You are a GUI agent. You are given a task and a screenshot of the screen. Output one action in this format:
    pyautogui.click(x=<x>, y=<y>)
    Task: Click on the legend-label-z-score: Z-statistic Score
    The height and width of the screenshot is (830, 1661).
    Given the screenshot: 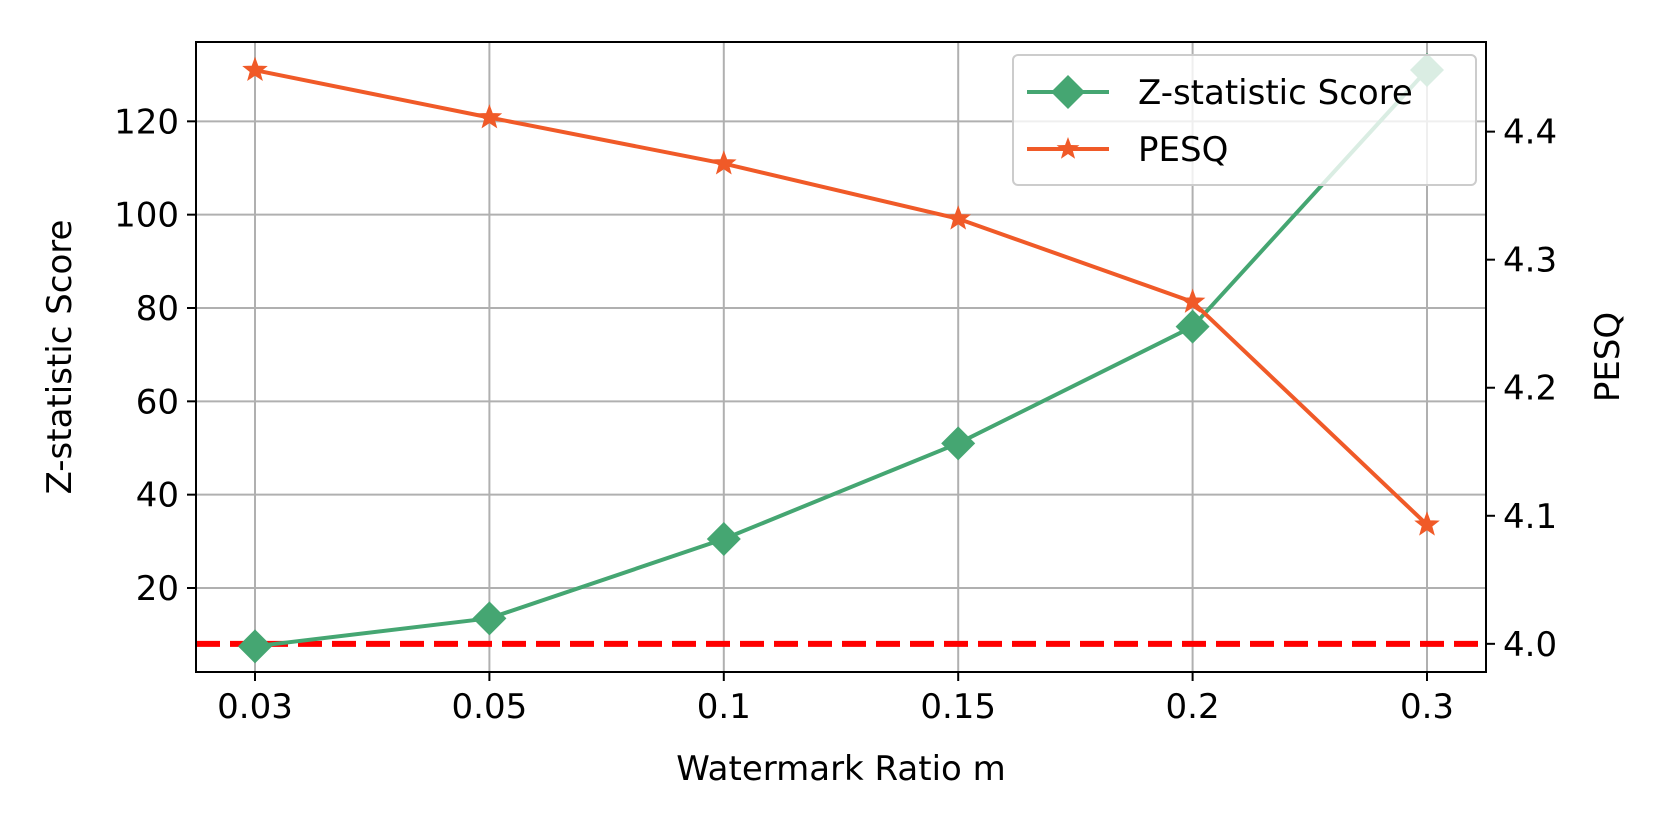 What is the action you would take?
    pyautogui.click(x=1275, y=93)
    